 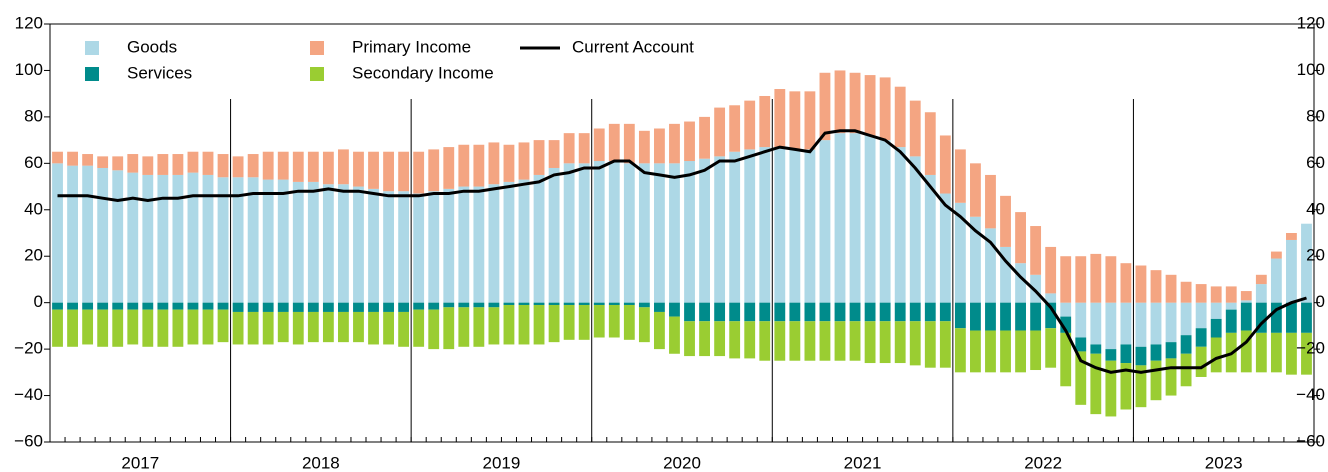 I want to click on legend-label: Current Account, so click(x=633, y=46).